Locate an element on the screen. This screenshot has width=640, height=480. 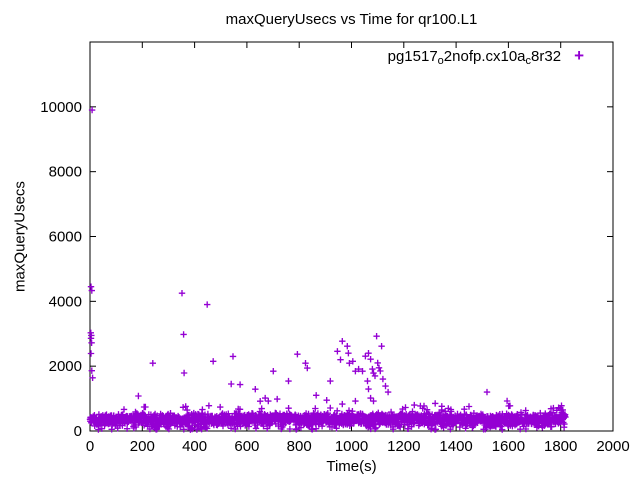
y-tick-label: 6000 is located at coordinates (65, 237).